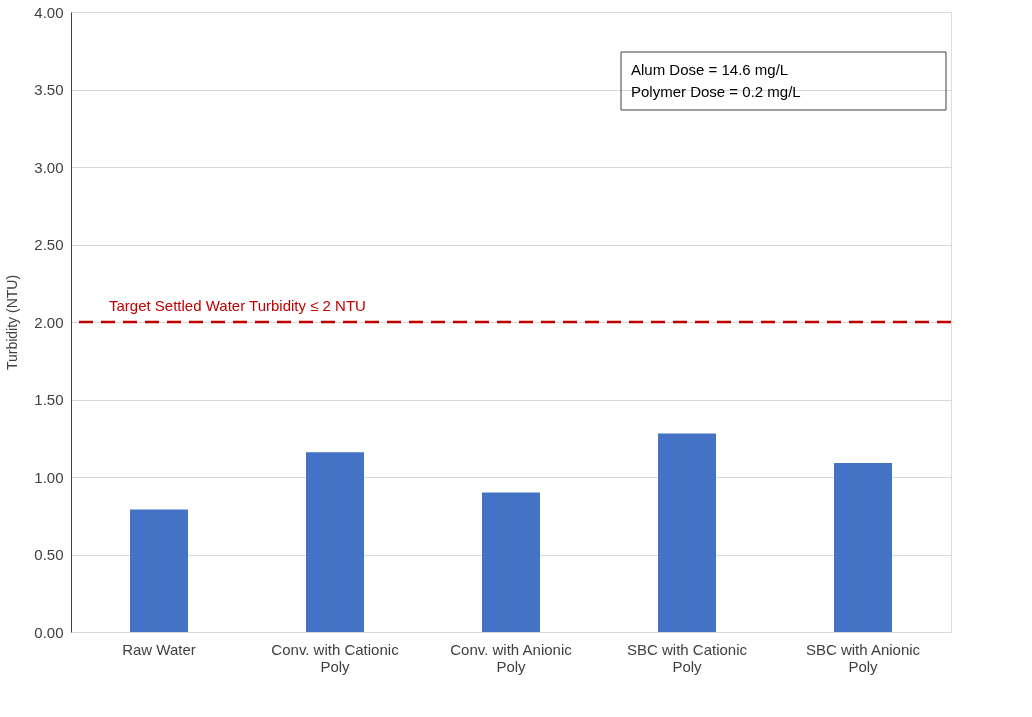  Describe the element at coordinates (49, 89) in the screenshot. I see `y-tick-label: 3.50` at that location.